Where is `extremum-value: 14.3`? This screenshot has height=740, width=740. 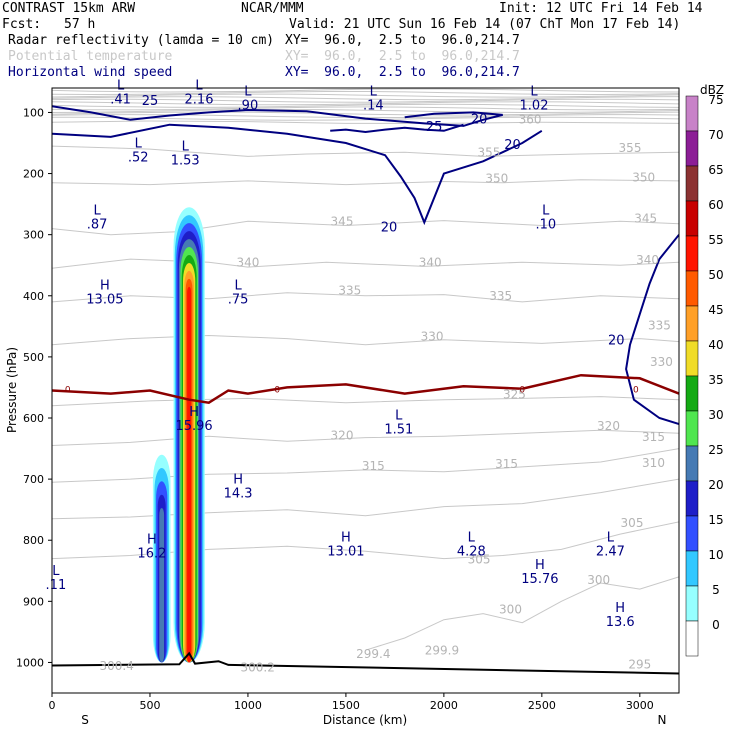 extremum-value: 14.3 is located at coordinates (238, 493).